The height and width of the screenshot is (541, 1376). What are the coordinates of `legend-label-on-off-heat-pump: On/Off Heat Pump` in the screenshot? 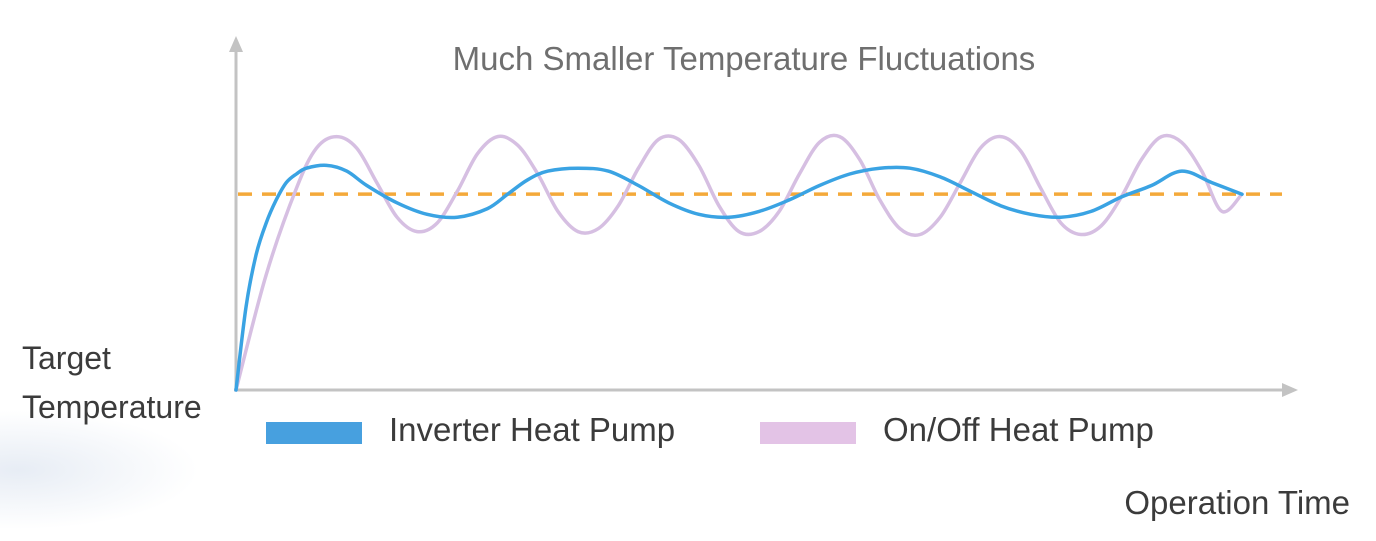 It's located at (1018, 429).